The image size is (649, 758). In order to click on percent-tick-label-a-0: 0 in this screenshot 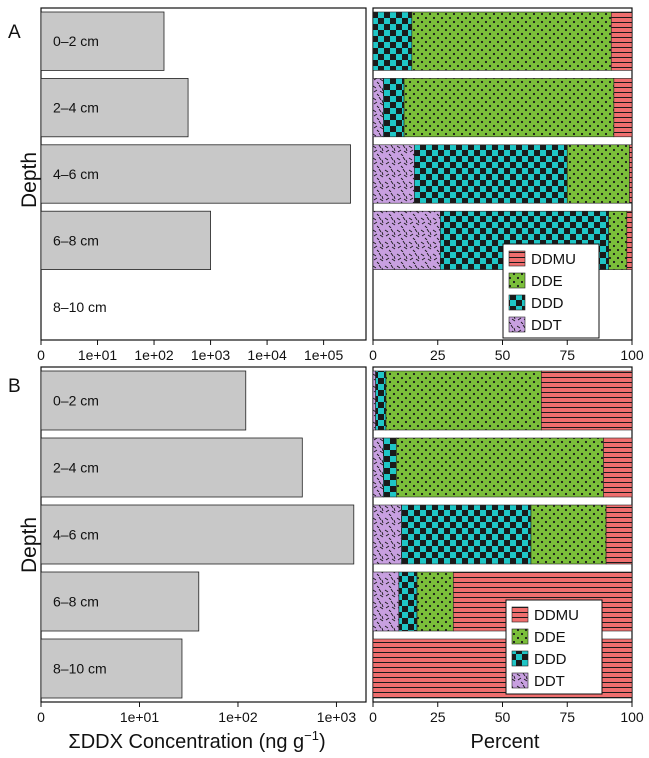, I will do `click(373, 355)`.